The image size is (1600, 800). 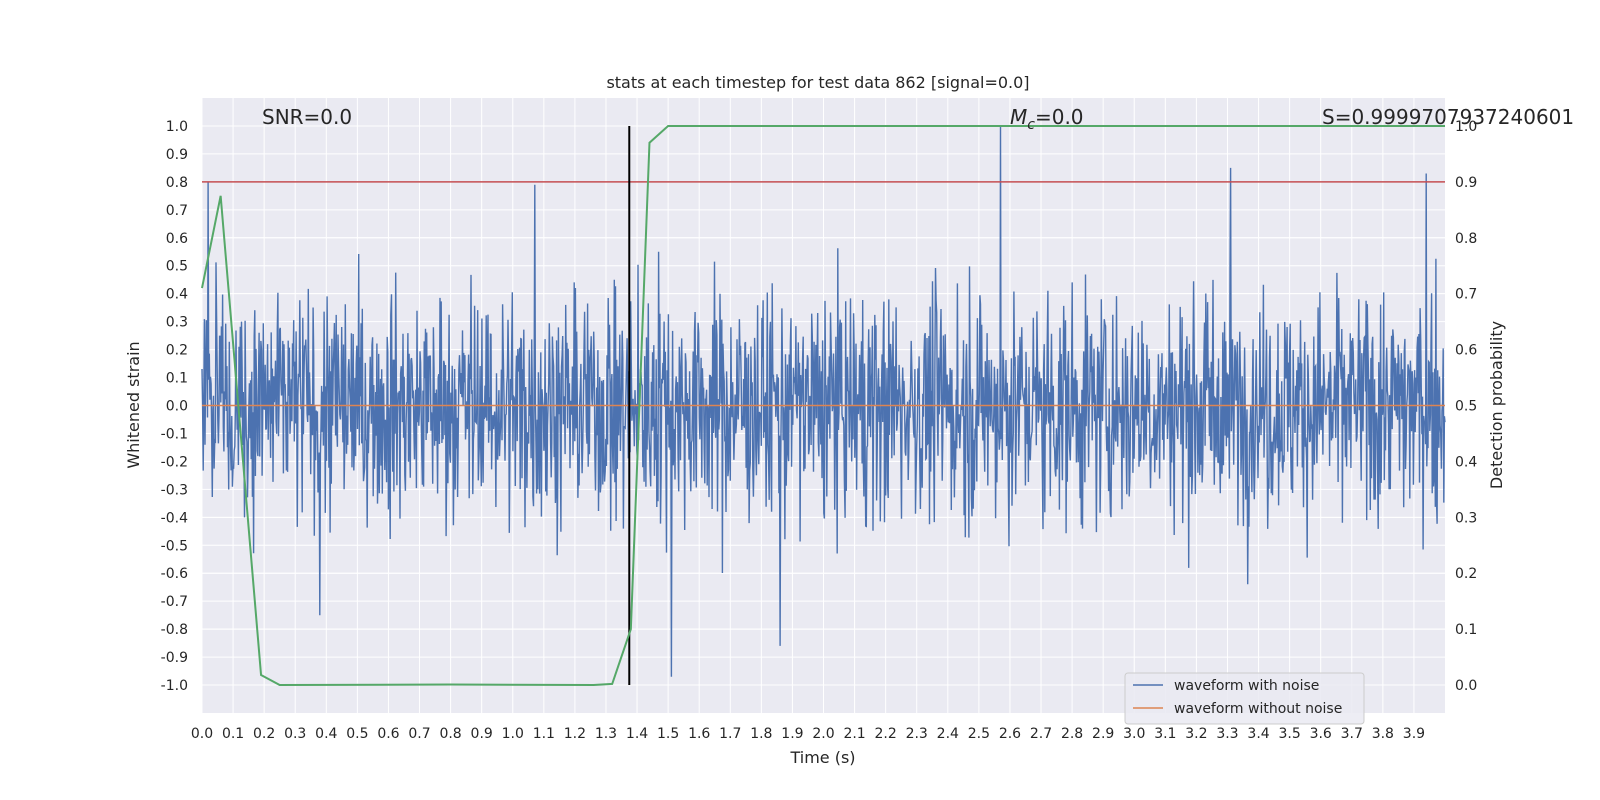 I want to click on y-tick-label: -0.2, so click(x=174, y=462).